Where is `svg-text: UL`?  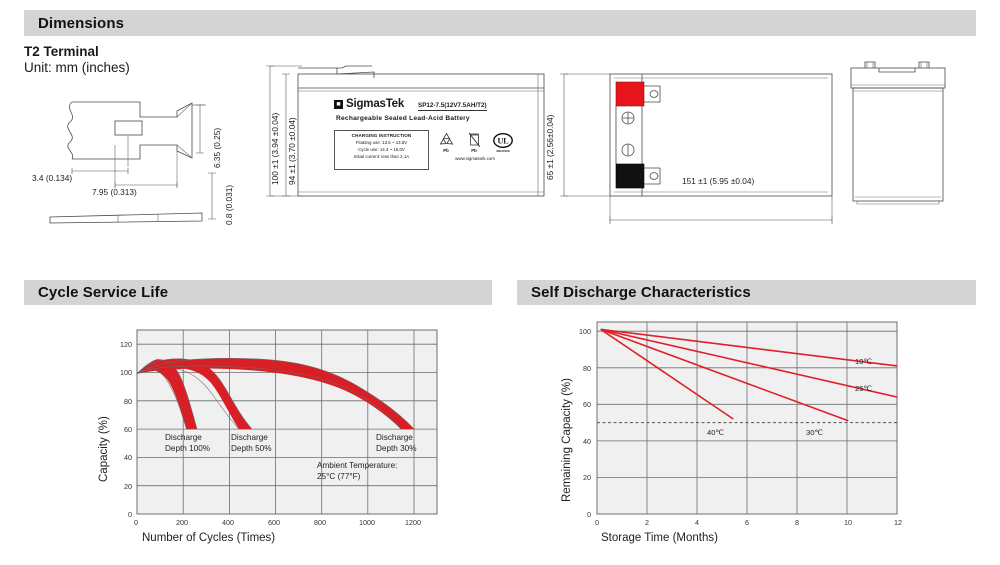
svg-text: UL is located at coordinates (502, 141).